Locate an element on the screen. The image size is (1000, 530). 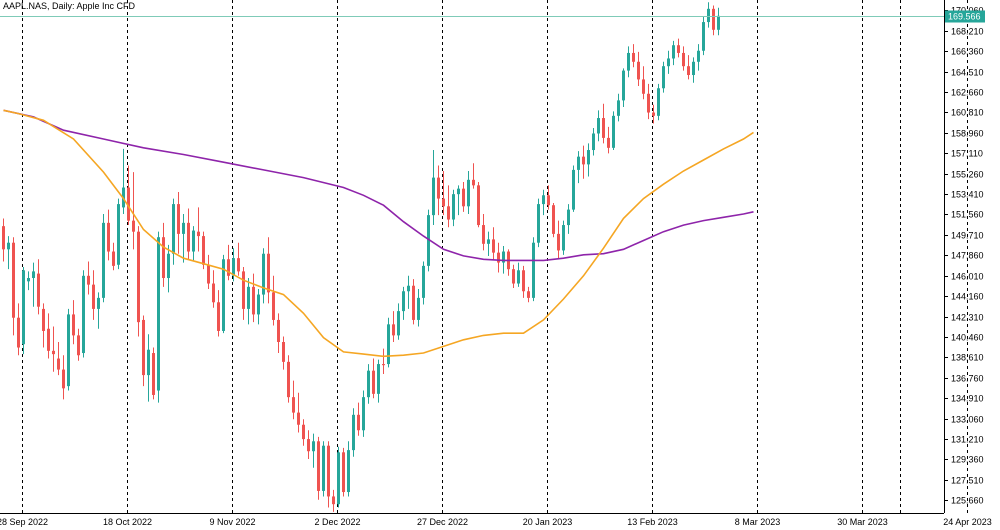
y-tick-label: 138.610 is located at coordinates (967, 358).